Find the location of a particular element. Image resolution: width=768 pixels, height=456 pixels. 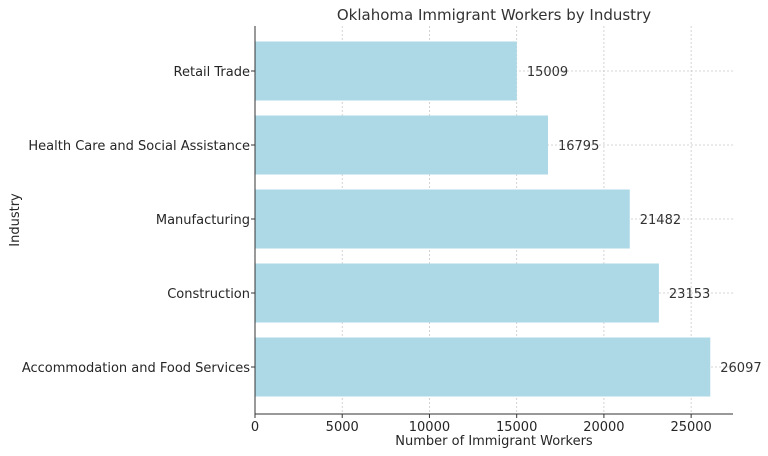

chart-title: Oklahoma Immigrant Workers by Industry is located at coordinates (494, 15).